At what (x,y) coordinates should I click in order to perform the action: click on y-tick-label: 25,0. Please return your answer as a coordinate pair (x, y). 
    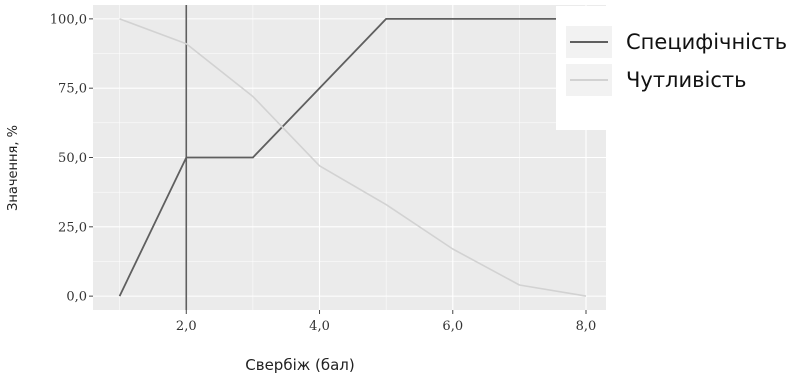
    Looking at the image, I should click on (72, 227).